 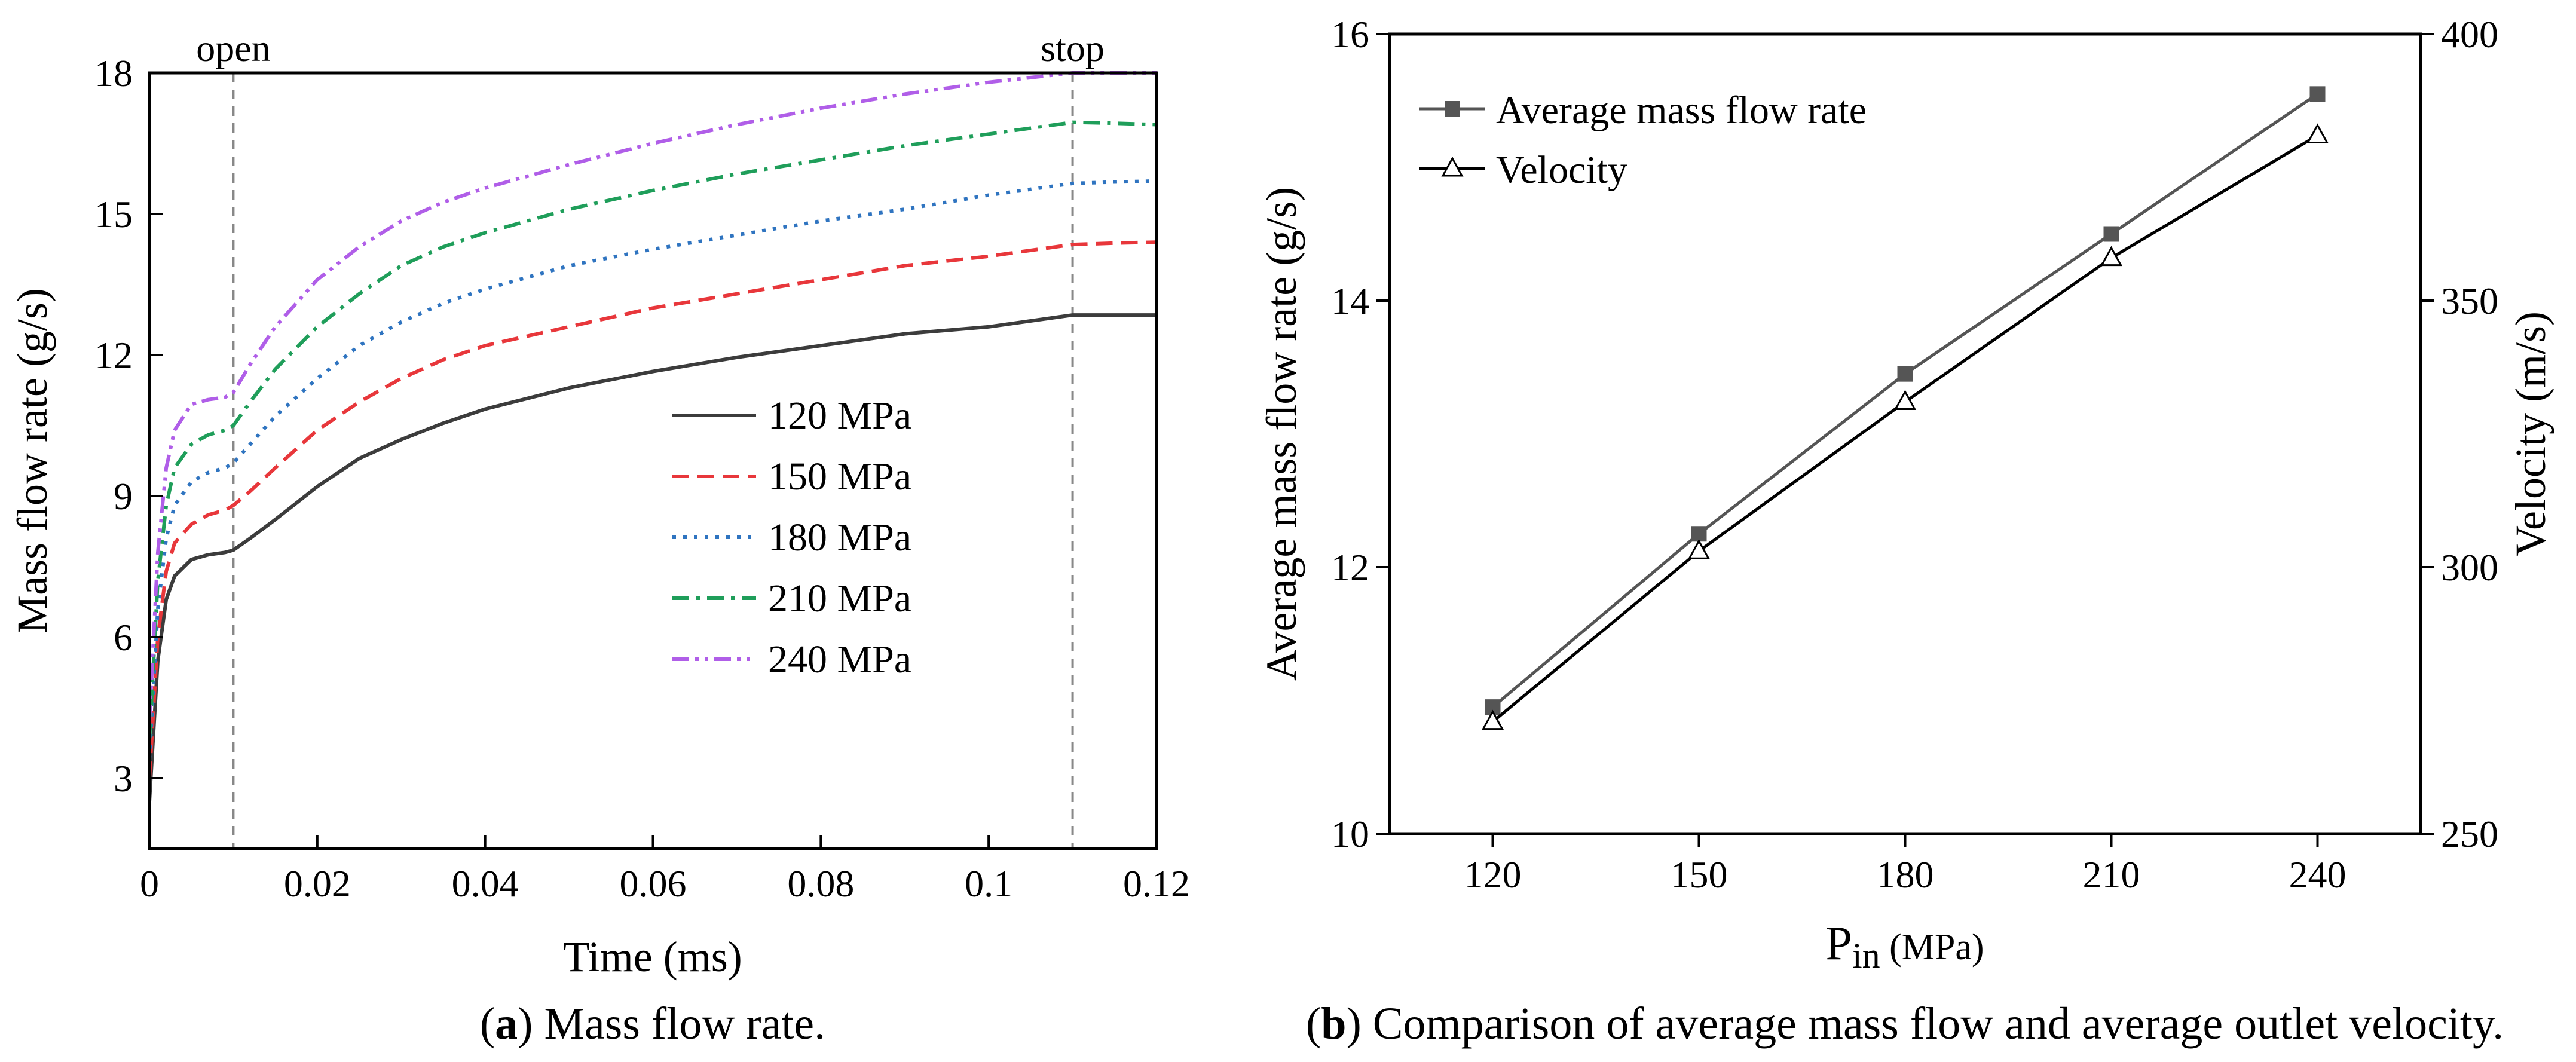 What do you see at coordinates (1561, 170) in the screenshot?
I see `panel-b-legend-label-2: Velocity` at bounding box center [1561, 170].